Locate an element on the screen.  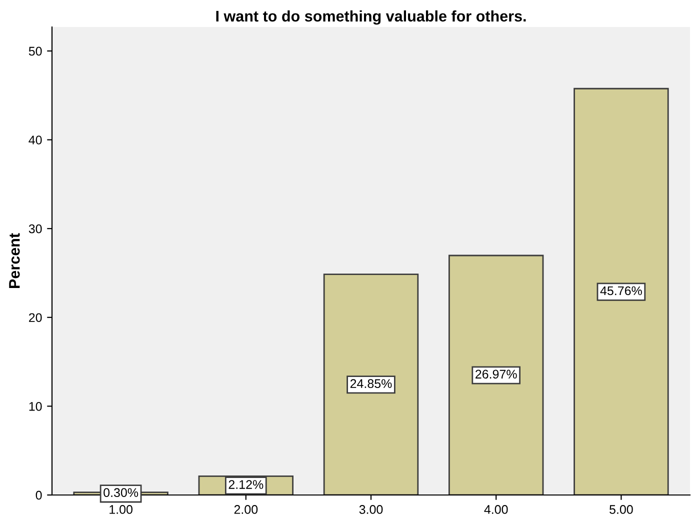
y-tick-label: 10 is located at coordinates (35, 406).